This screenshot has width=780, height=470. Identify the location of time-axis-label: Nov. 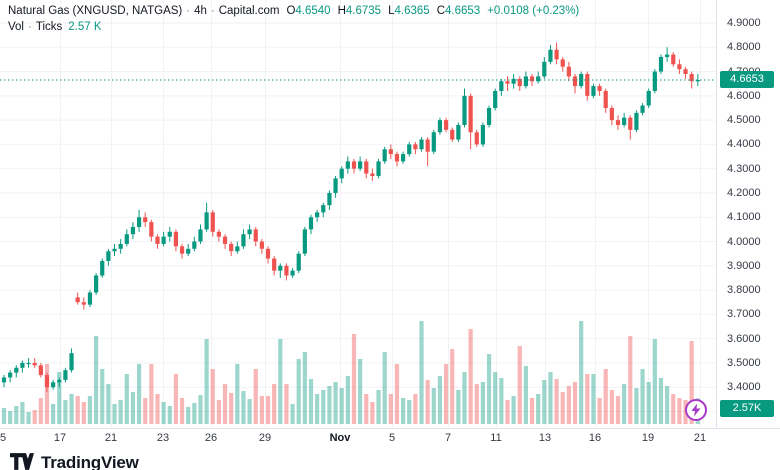
(340, 438).